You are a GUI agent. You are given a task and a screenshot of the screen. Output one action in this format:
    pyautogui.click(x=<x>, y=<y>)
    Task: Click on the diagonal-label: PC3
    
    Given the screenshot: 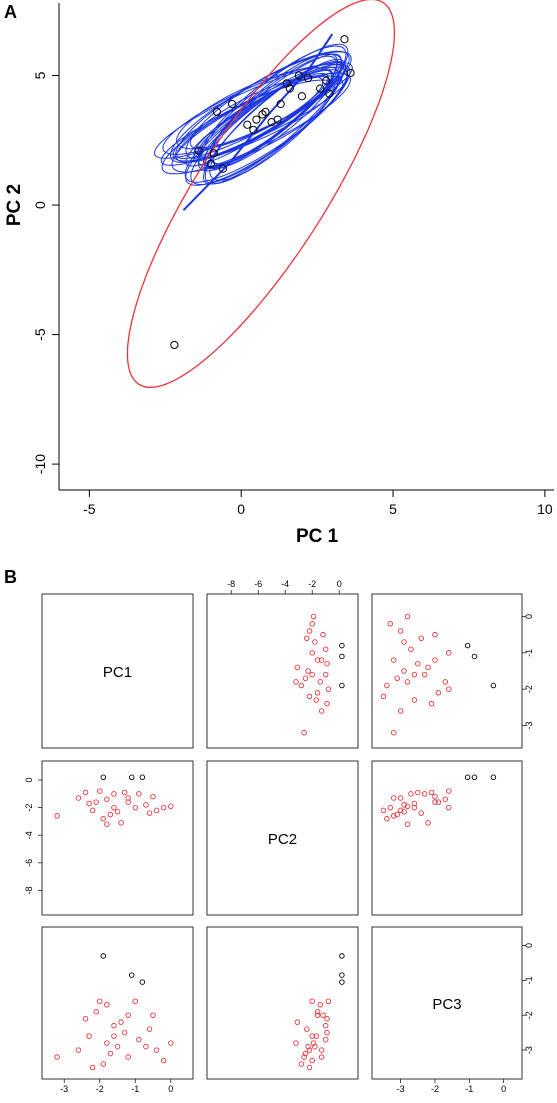 What is the action you would take?
    pyautogui.click(x=446, y=1004)
    